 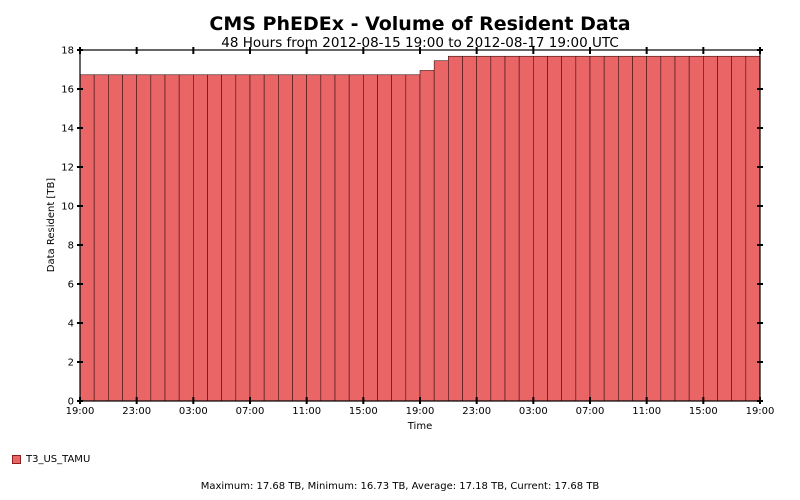 What do you see at coordinates (58, 459) in the screenshot?
I see `legend-label: T3_US_TAMU` at bounding box center [58, 459].